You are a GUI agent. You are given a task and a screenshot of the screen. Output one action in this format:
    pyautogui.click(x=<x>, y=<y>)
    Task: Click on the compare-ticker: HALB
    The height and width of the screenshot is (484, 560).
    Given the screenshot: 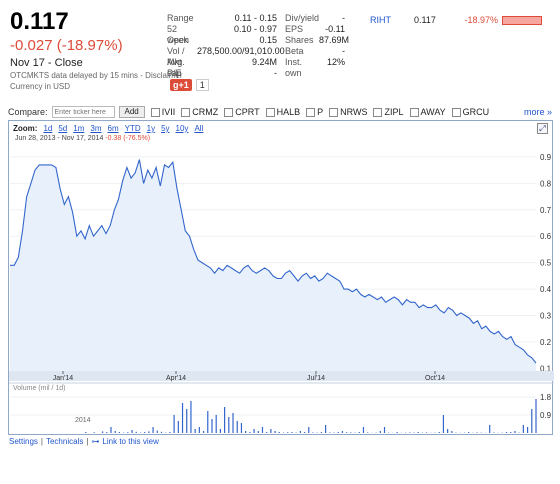 What is the action you would take?
    pyautogui.click(x=282, y=112)
    